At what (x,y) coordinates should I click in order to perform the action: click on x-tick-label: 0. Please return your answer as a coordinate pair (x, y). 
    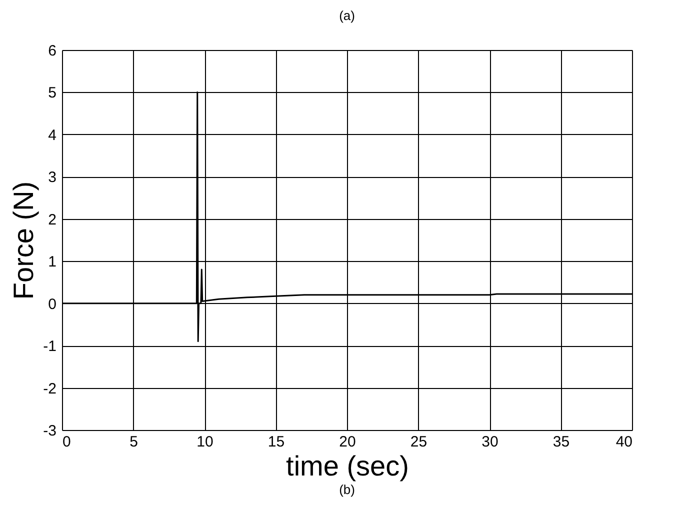
    Looking at the image, I should click on (66, 442).